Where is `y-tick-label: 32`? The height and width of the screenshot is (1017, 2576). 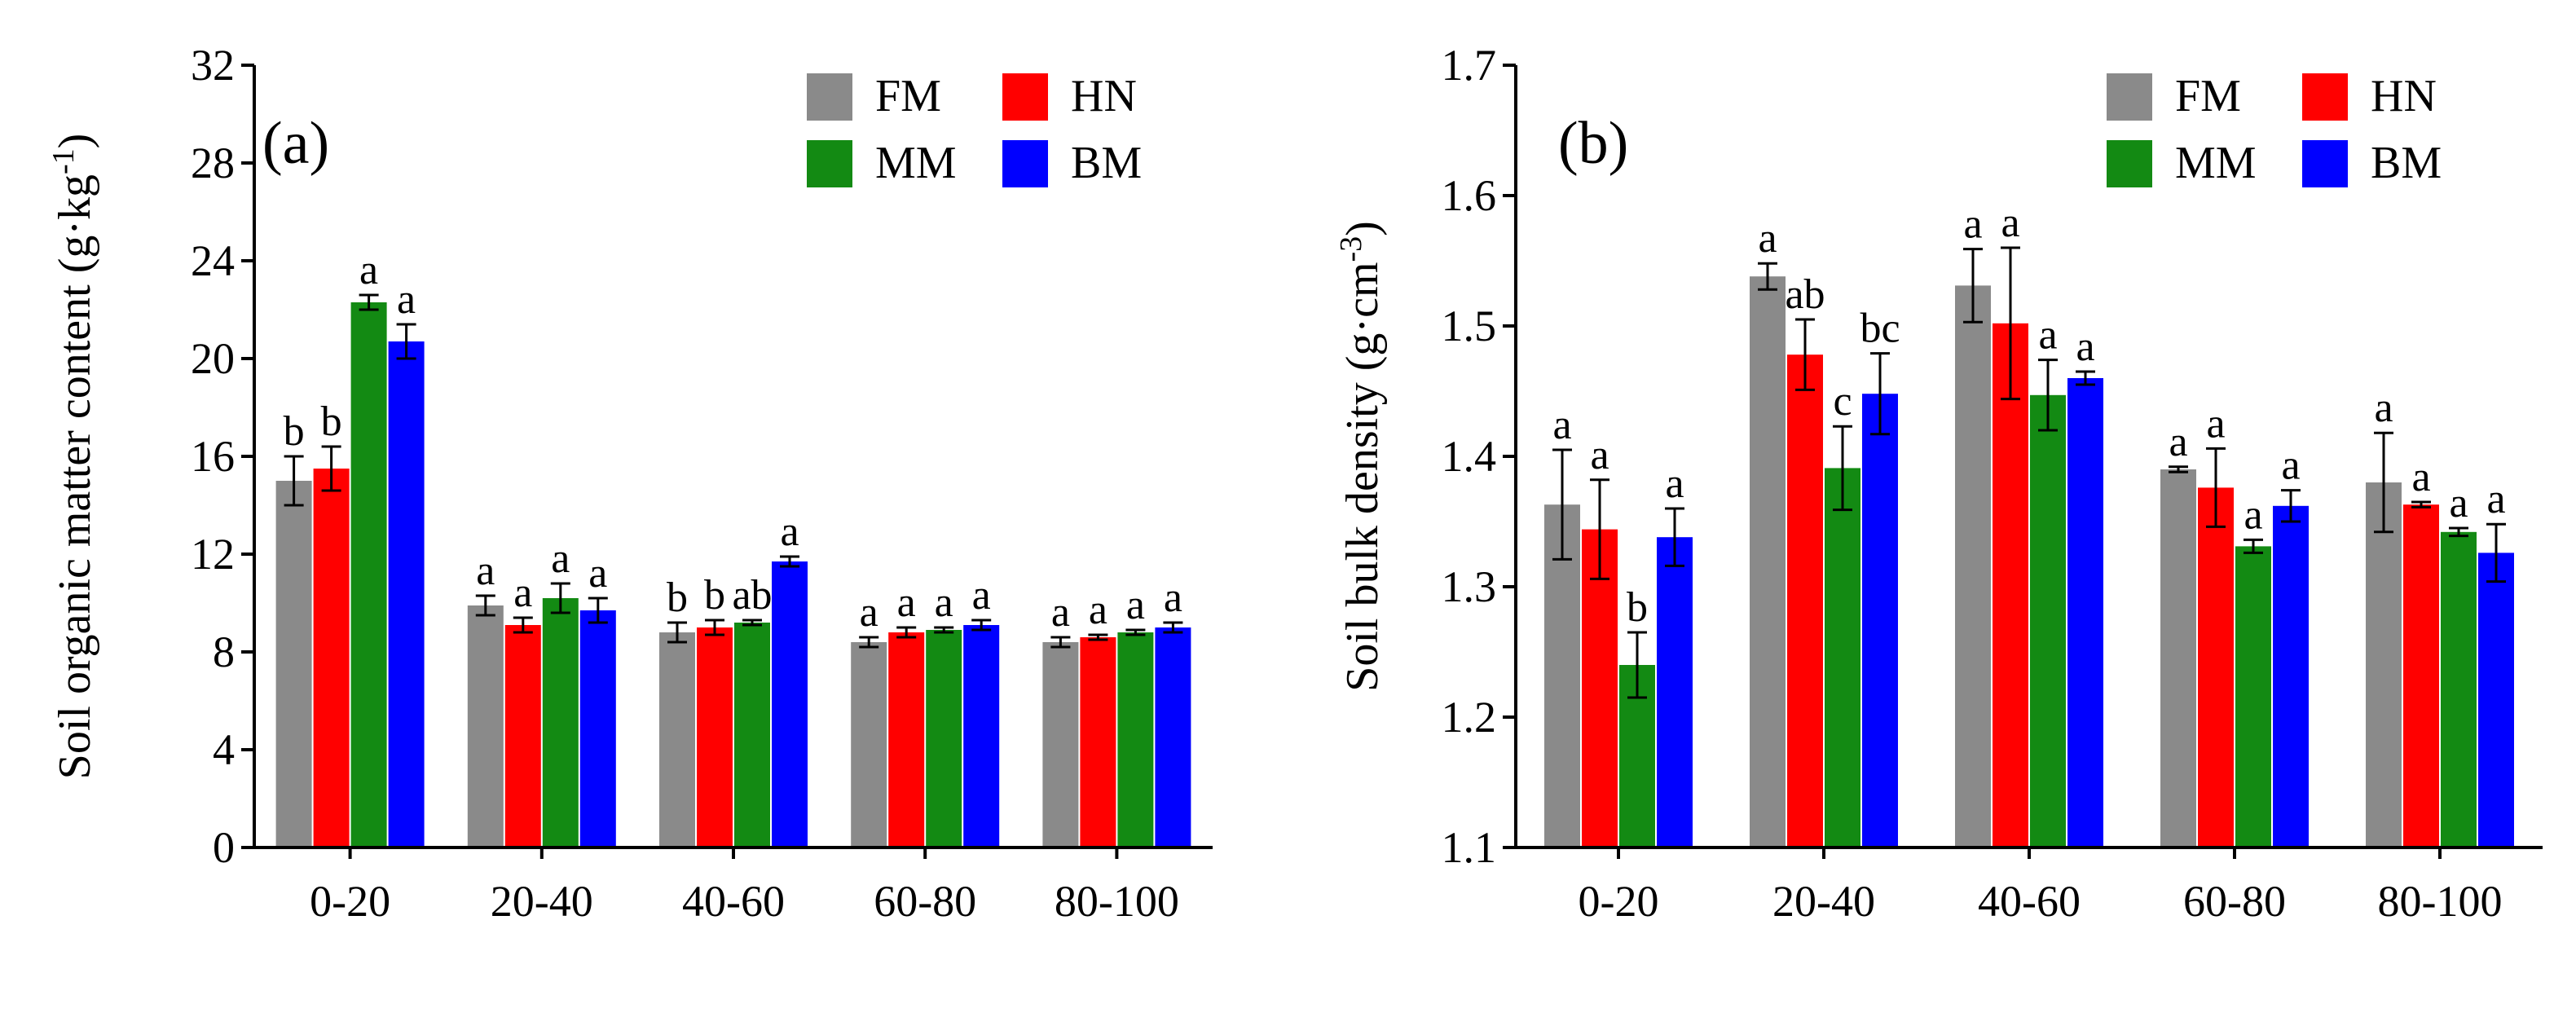
y-tick-label: 32 is located at coordinates (213, 65).